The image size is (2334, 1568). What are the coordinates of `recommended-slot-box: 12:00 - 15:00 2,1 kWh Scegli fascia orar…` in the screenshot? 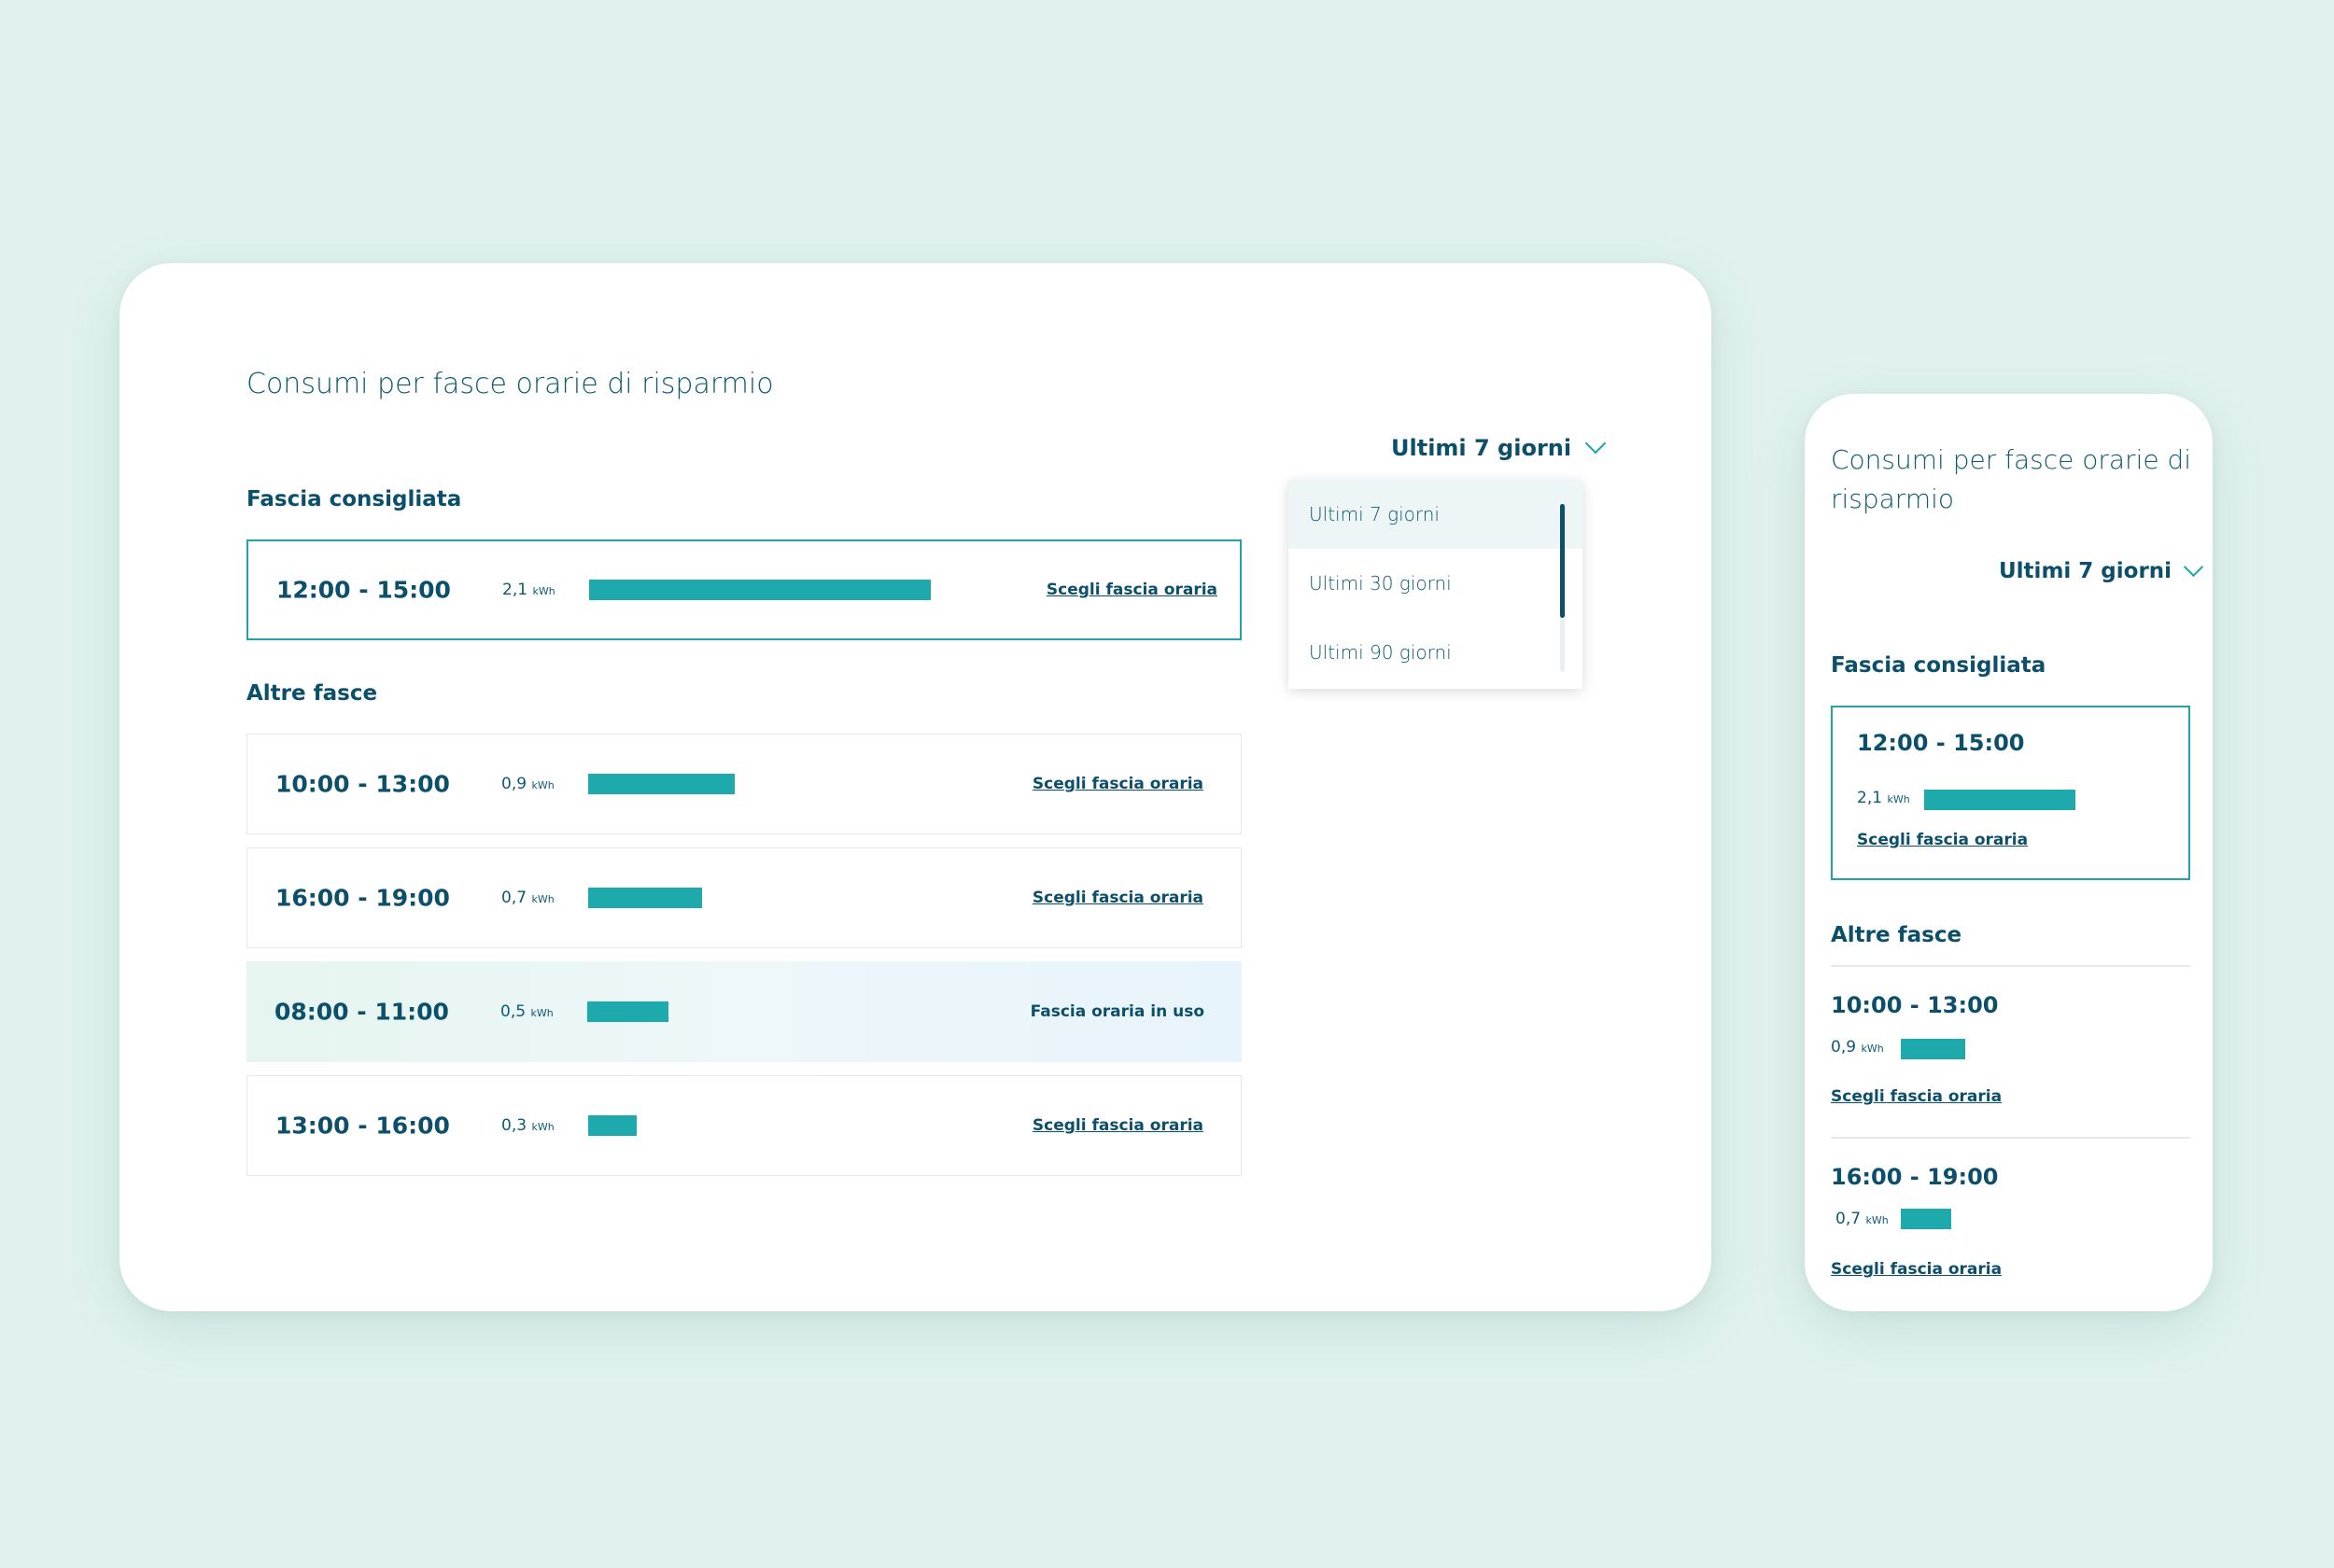 It's located at (2010, 793).